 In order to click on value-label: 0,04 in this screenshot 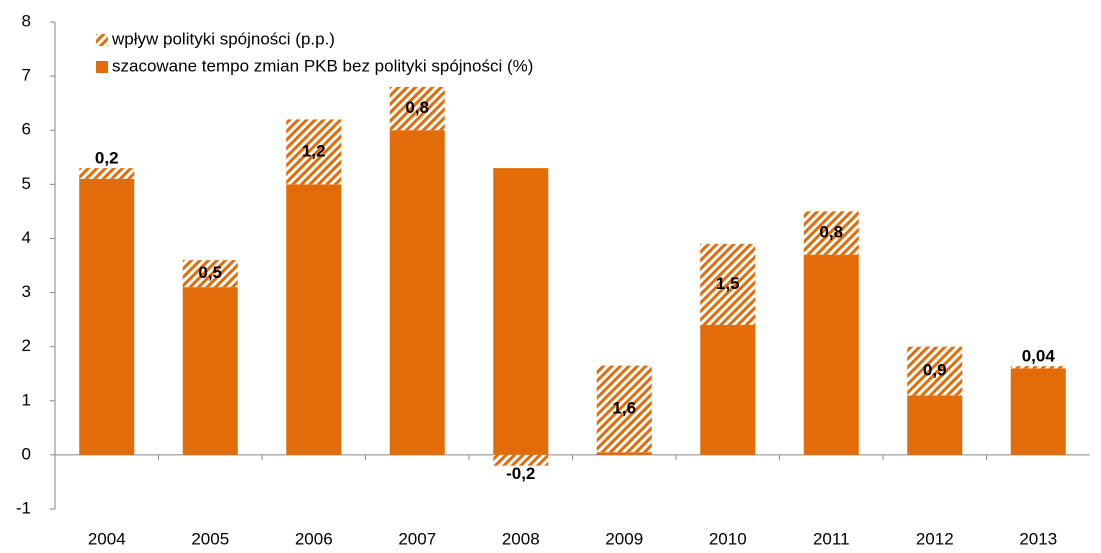, I will do `click(1039, 356)`.